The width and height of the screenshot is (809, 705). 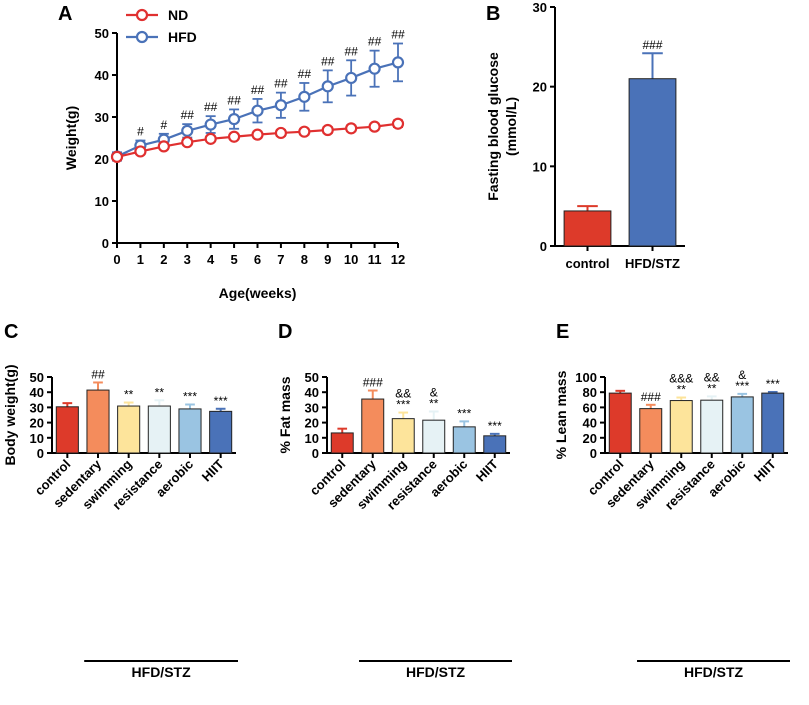 What do you see at coordinates (590, 438) in the screenshot?
I see `y-tick-label-e: 20` at bounding box center [590, 438].